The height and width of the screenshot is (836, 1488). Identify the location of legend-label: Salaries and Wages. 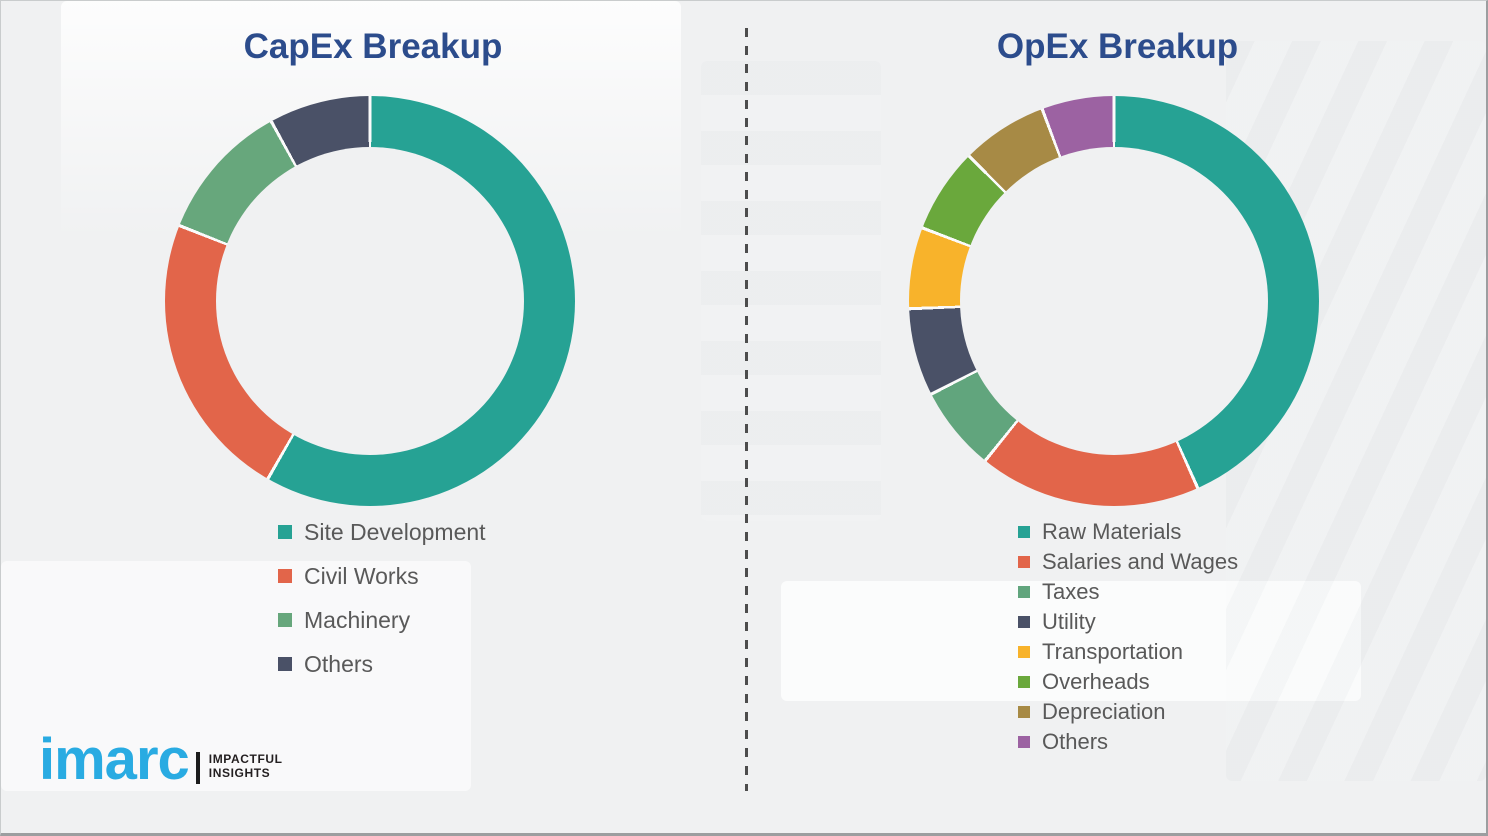
(1140, 561).